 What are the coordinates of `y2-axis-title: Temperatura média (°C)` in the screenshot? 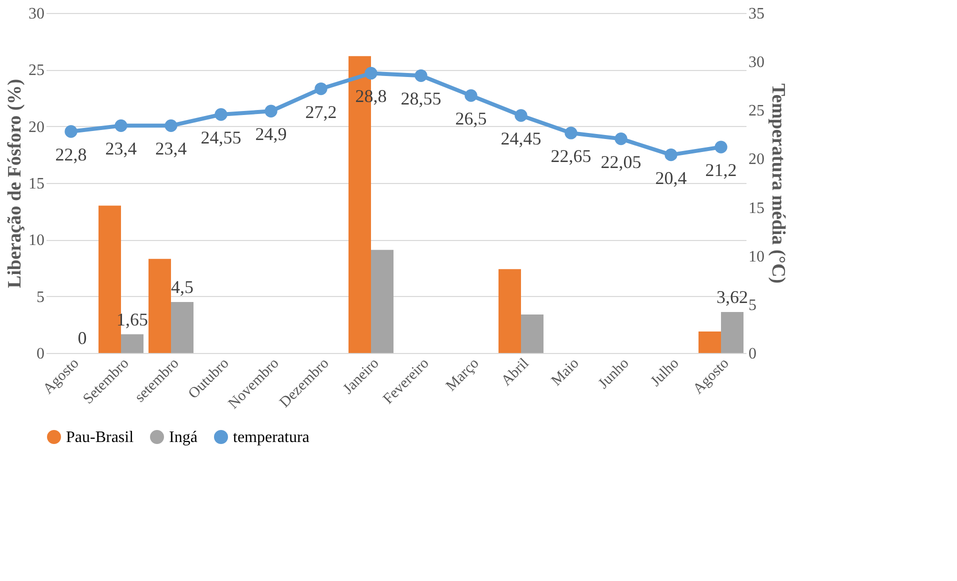 It's located at (778, 183).